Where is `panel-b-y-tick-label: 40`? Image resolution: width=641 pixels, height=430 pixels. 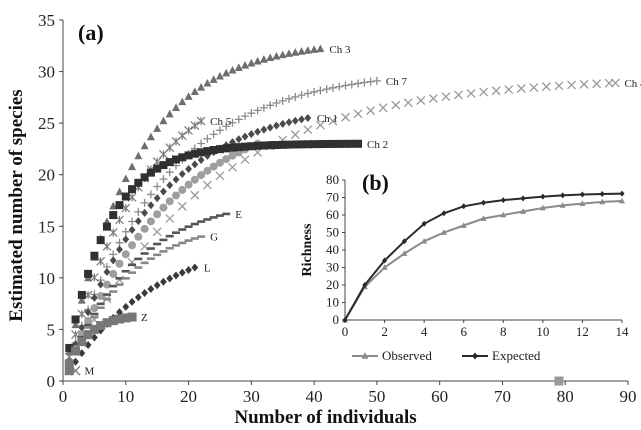 panel-b-y-tick-label: 40 is located at coordinates (332, 249).